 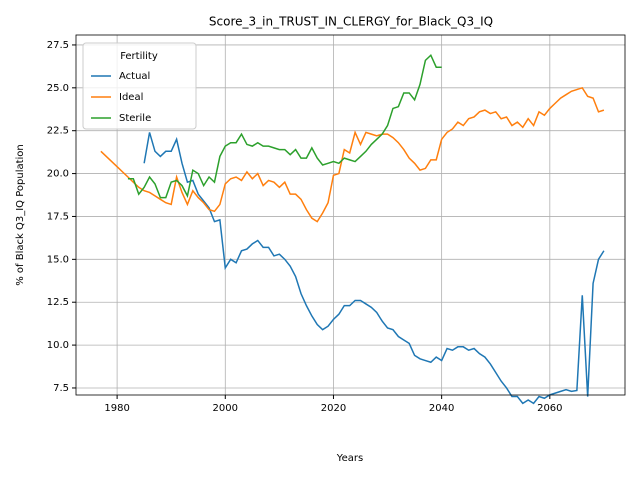 I want to click on x-tick-label: 2000, so click(x=225, y=408).